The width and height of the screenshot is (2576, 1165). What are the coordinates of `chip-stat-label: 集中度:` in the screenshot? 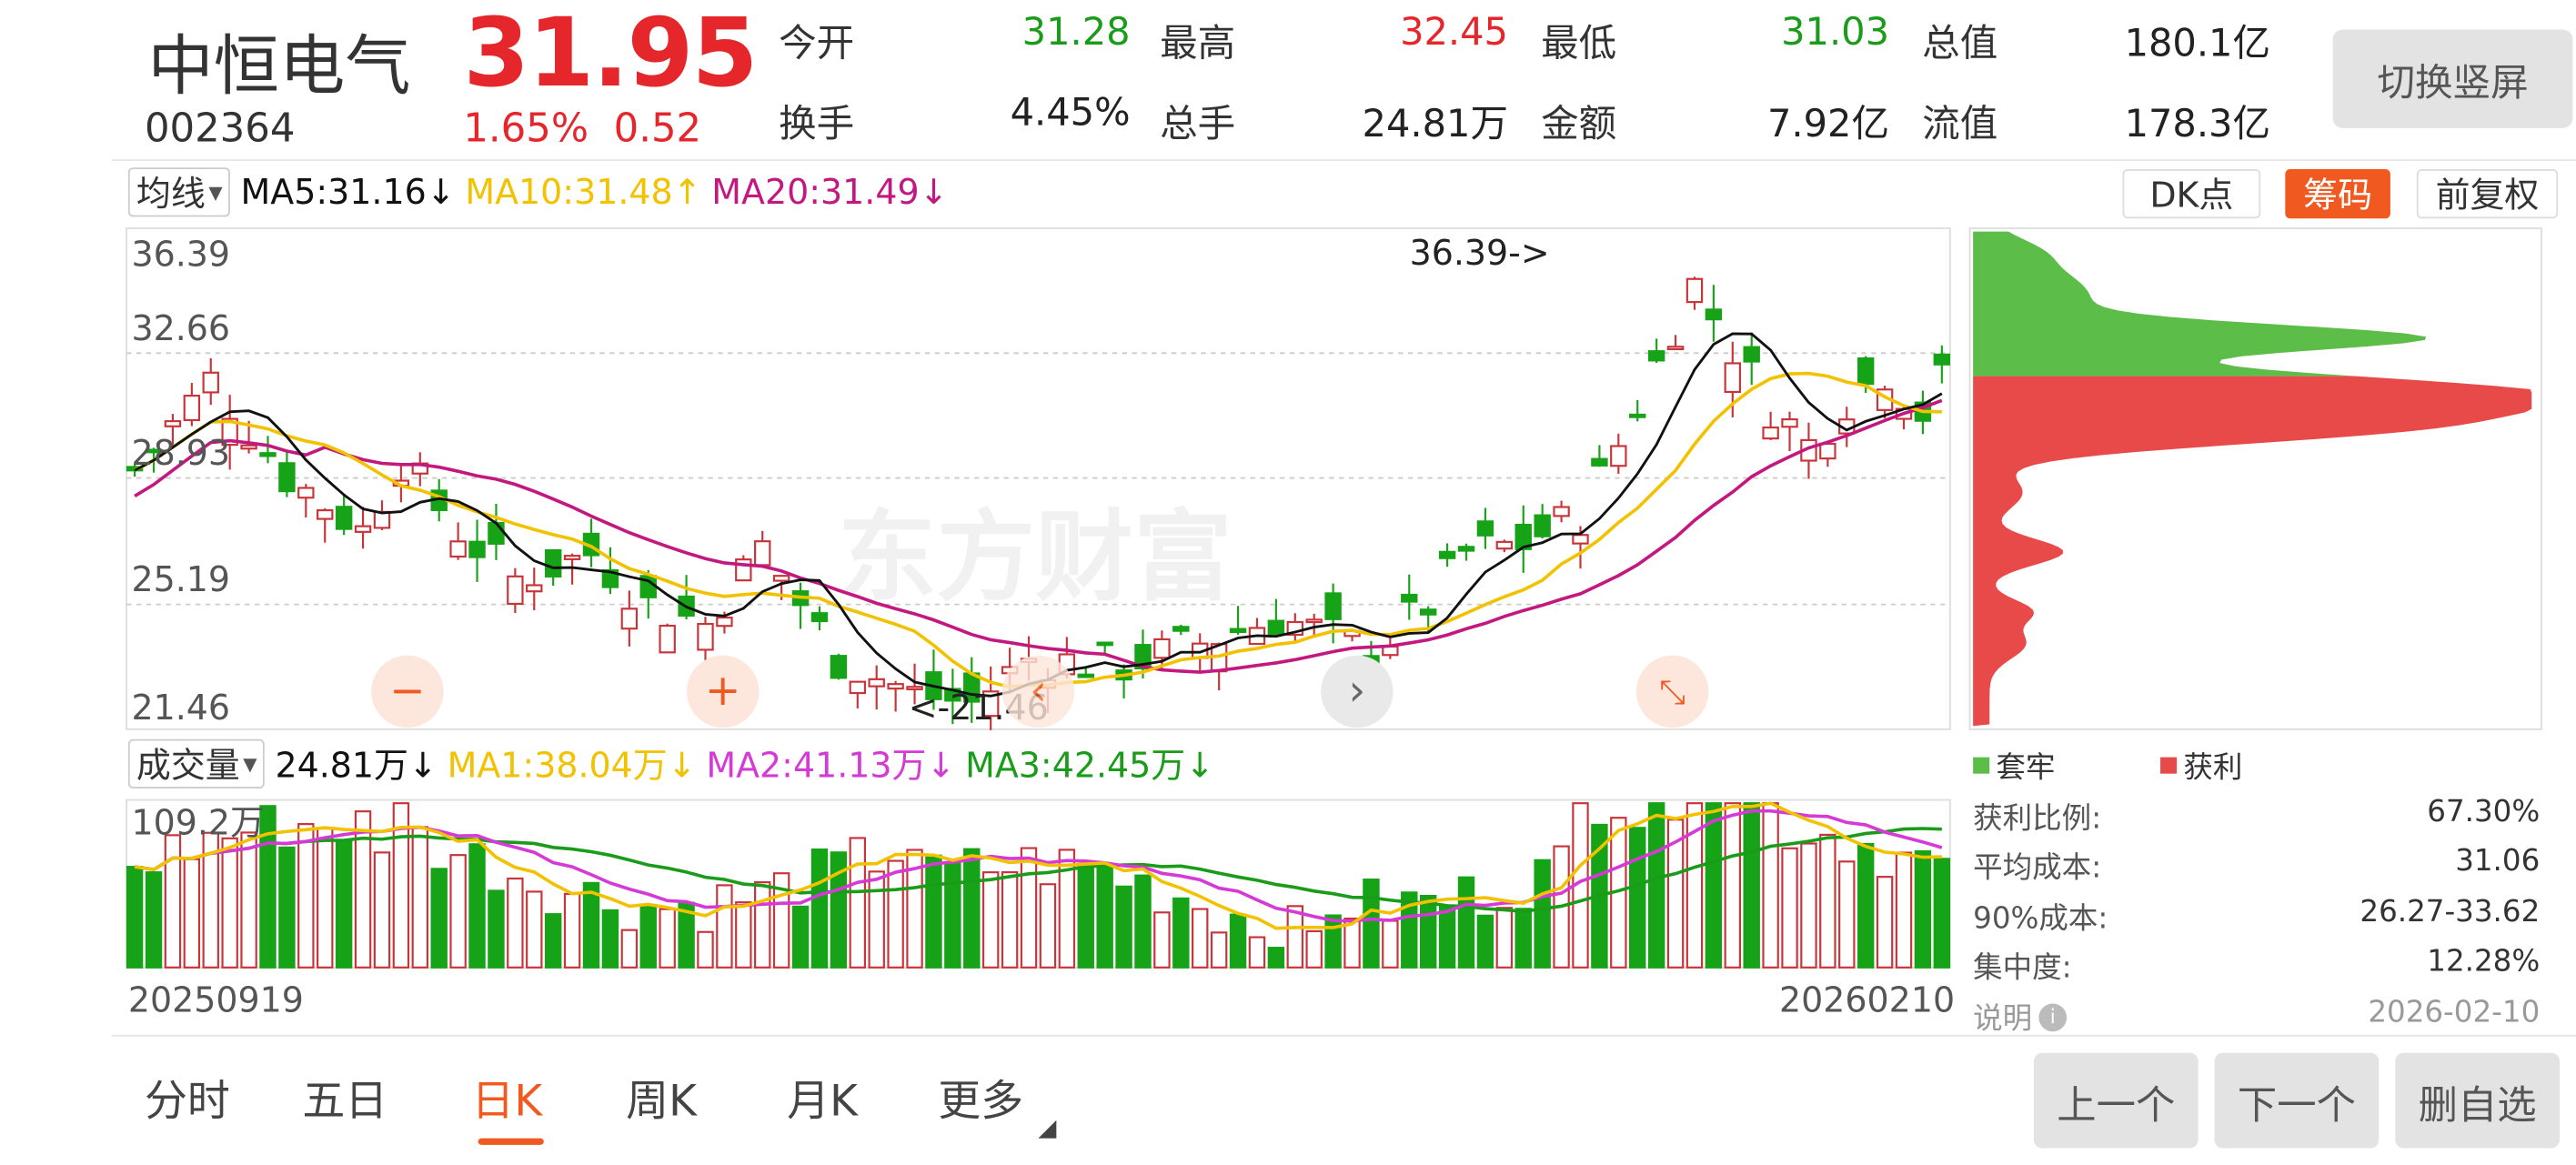 It's located at (2022, 968).